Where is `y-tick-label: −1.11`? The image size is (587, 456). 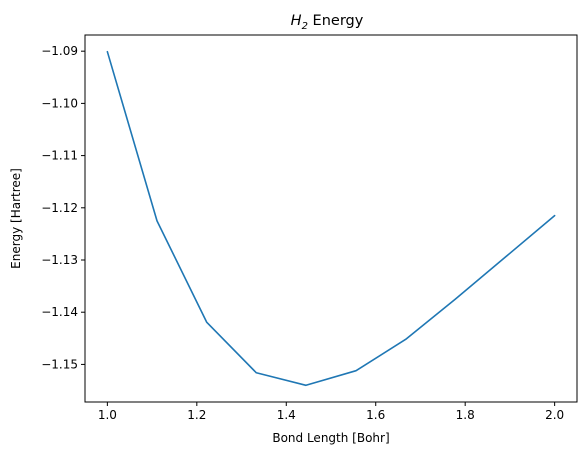 y-tick-label: −1.11 is located at coordinates (59, 156).